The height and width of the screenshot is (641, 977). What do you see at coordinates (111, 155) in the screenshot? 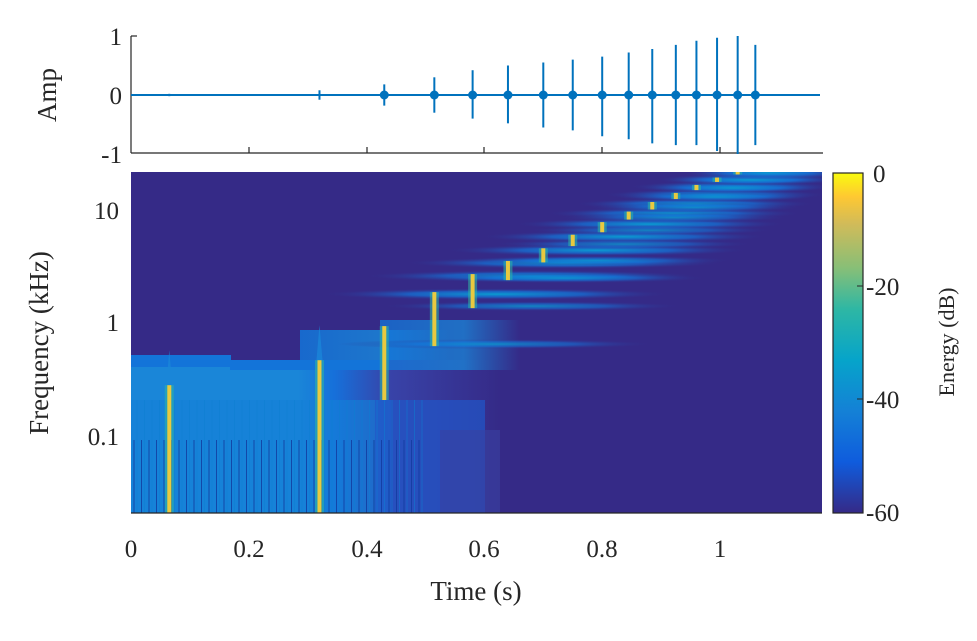
I see `amp-ytick-minus1: -1` at bounding box center [111, 155].